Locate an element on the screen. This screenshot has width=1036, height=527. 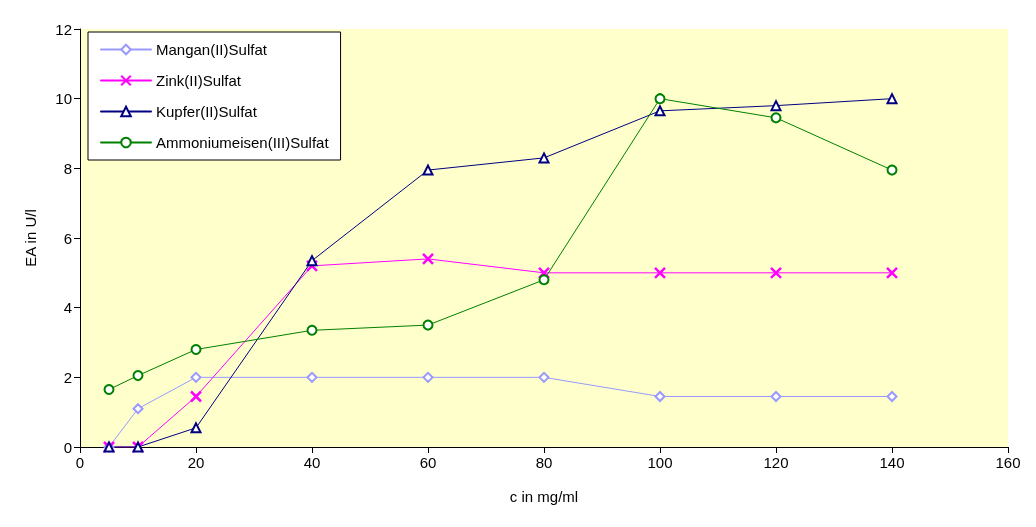
x-tick-label: 80 is located at coordinates (544, 462).